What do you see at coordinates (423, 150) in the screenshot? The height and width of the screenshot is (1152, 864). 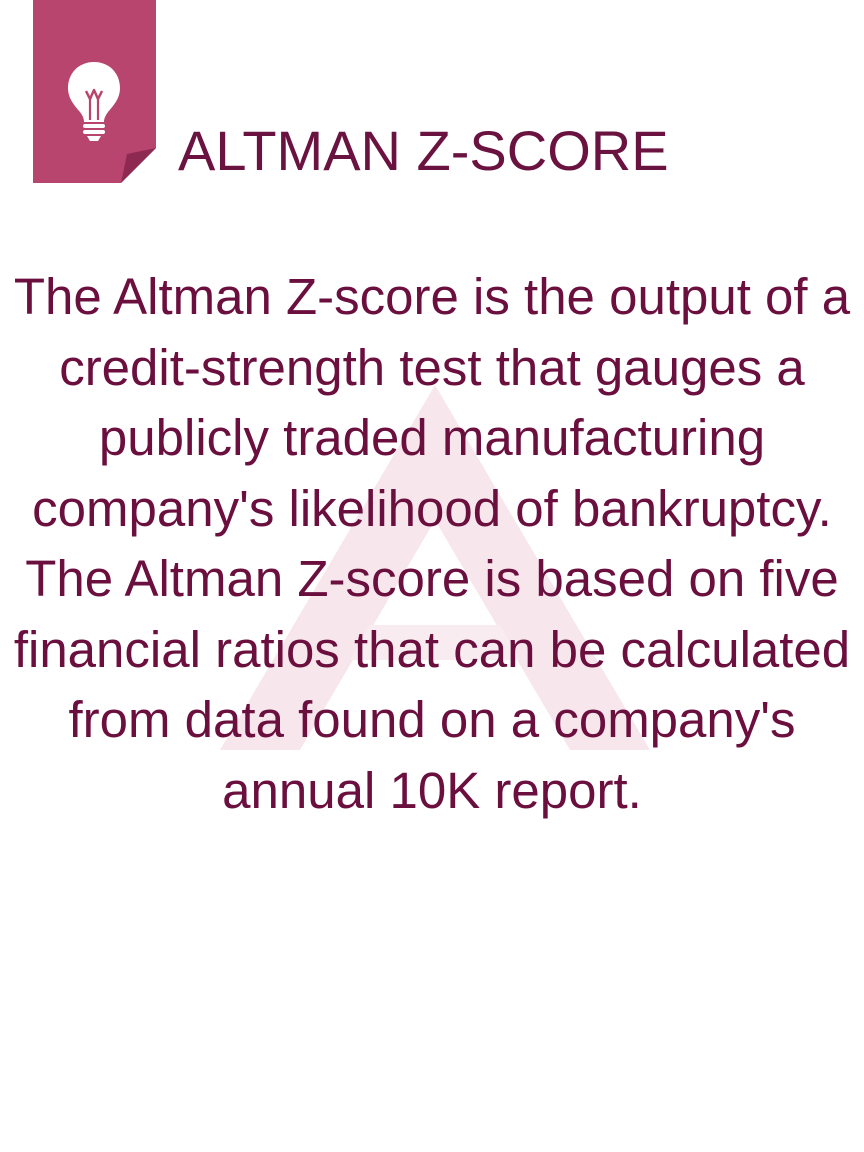 I see `page-title: ALTMAN Z-SCORE` at bounding box center [423, 150].